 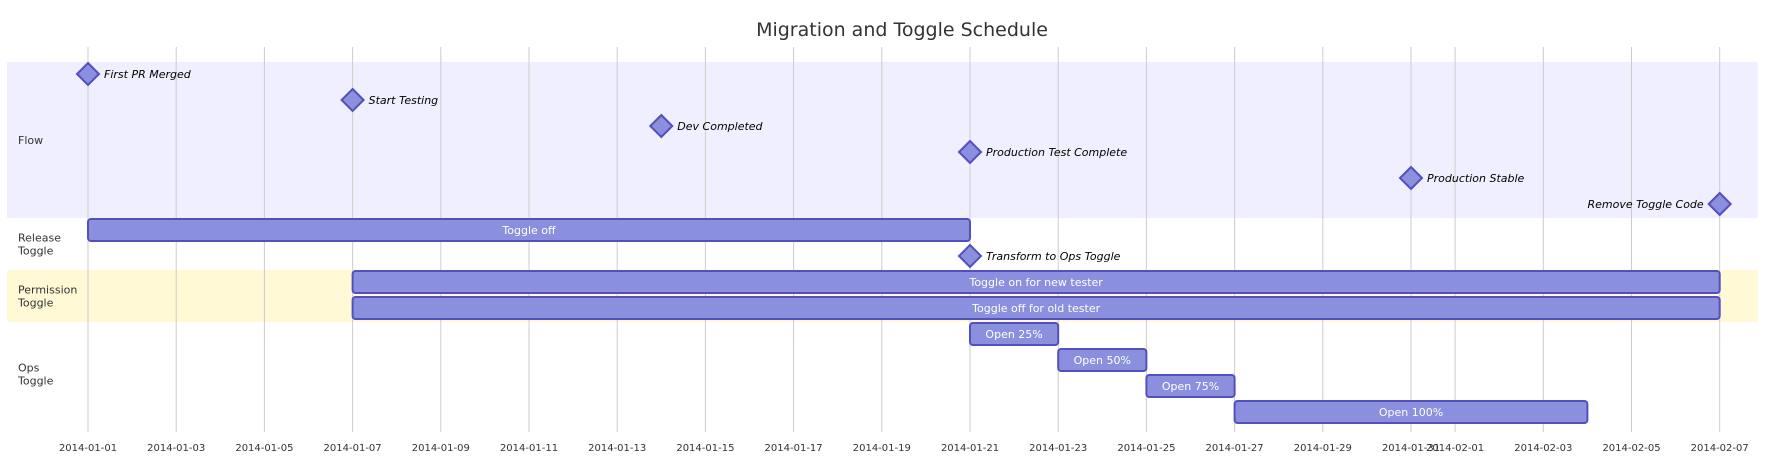 I want to click on tick-label-4: 2014-01-09, so click(x=441, y=448).